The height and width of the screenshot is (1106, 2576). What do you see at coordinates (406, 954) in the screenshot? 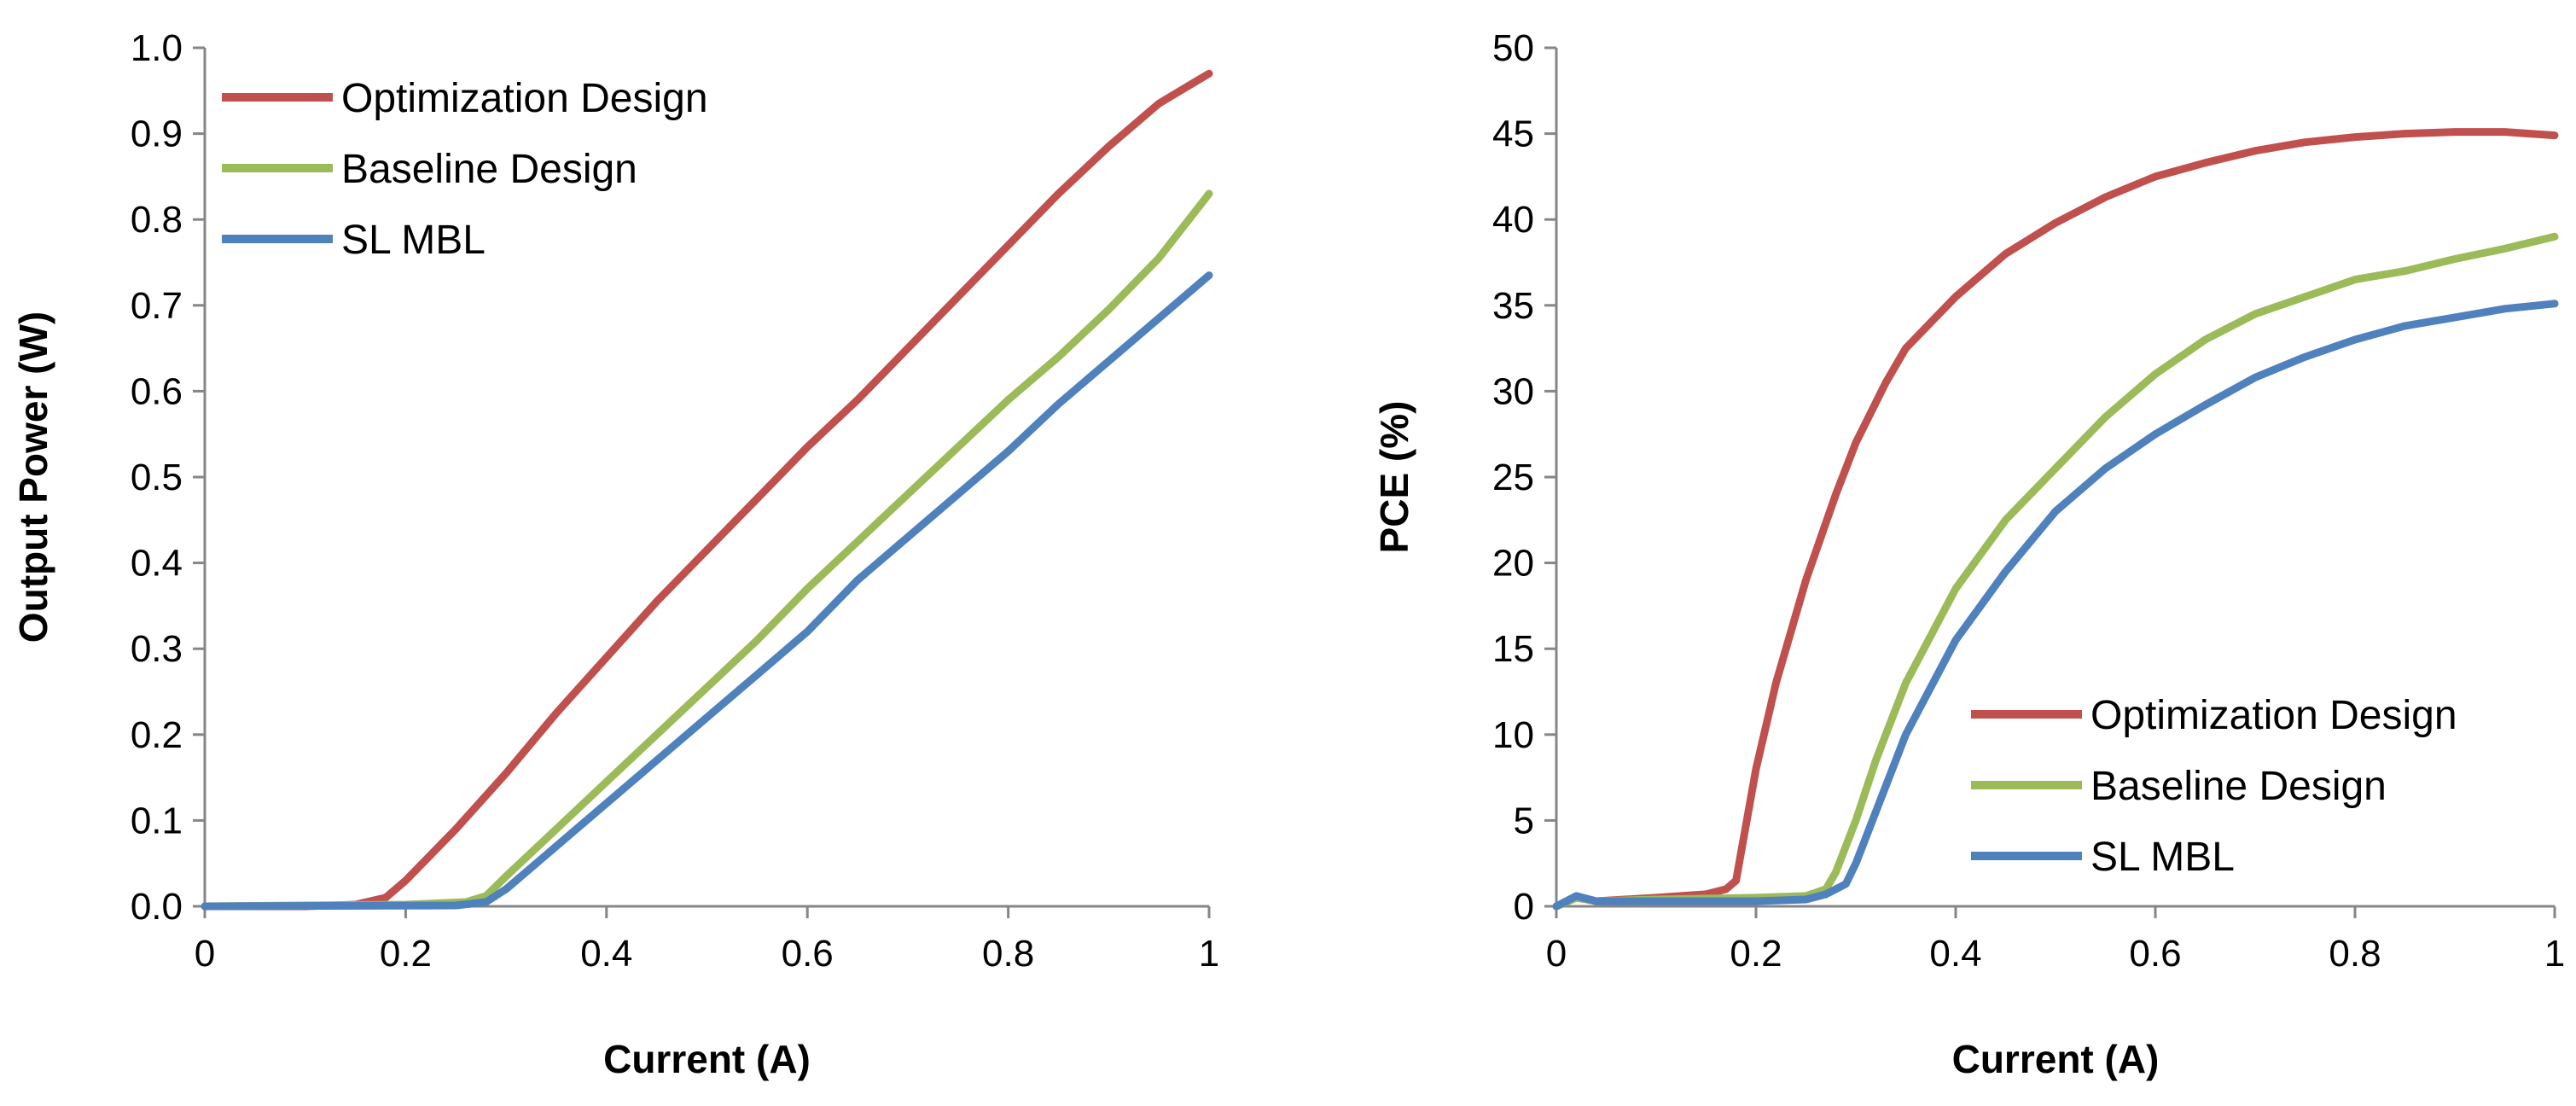
I see `chart1-x-tick-label: 0.2` at bounding box center [406, 954].